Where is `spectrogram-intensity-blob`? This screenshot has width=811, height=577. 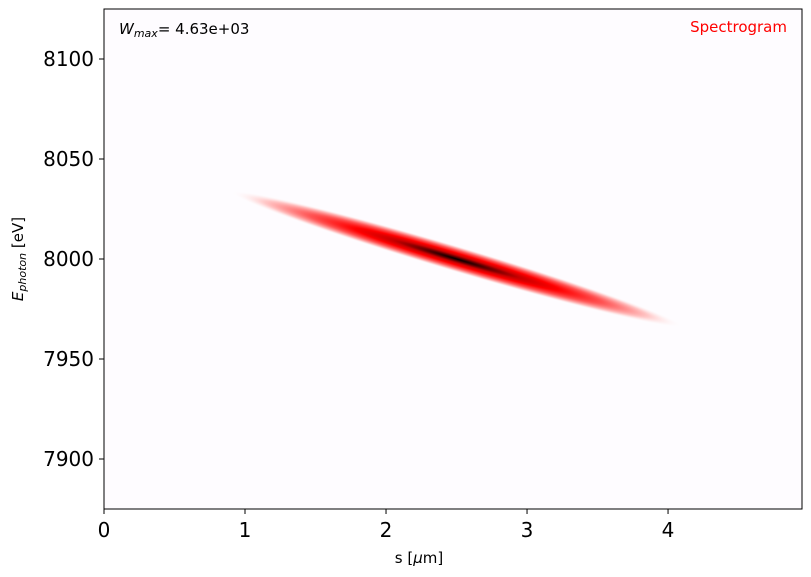 spectrogram-intensity-blob is located at coordinates (456, 259).